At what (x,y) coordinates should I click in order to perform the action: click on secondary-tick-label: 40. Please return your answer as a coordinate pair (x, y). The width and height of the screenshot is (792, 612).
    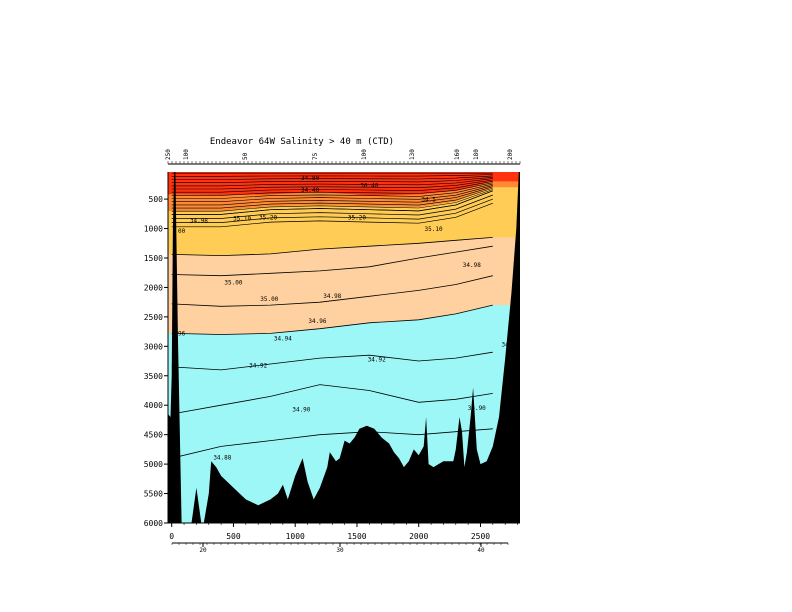
    Looking at the image, I should click on (481, 550).